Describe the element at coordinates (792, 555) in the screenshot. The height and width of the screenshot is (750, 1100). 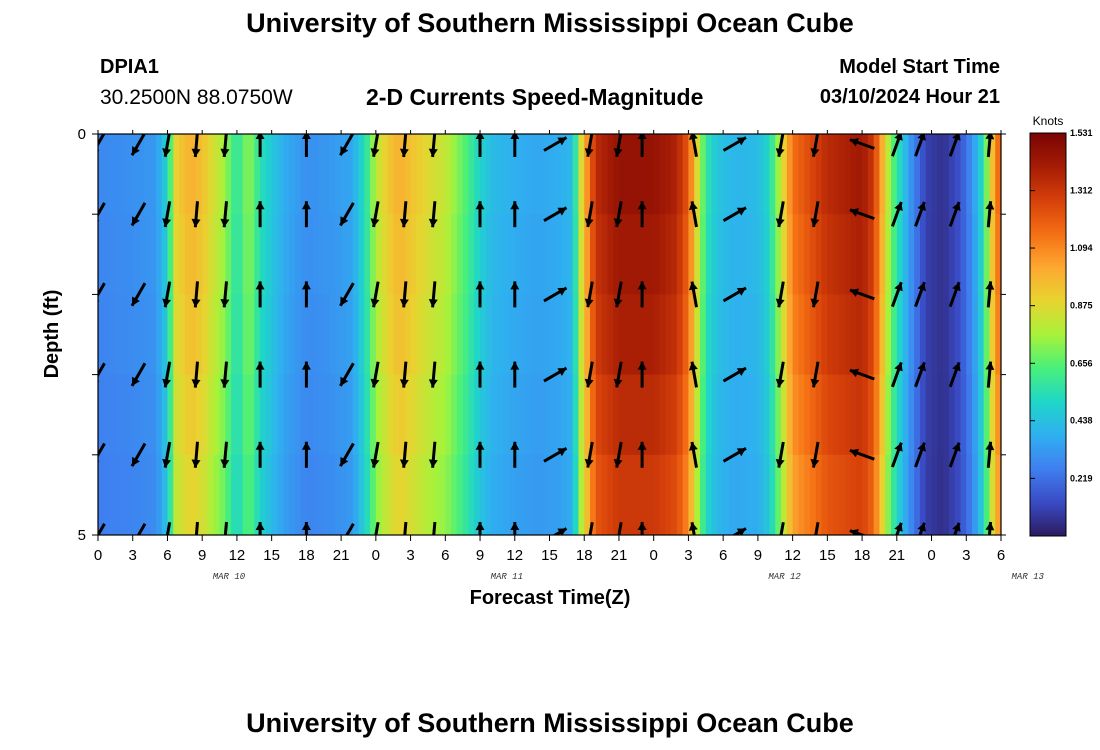
I see `x-tick-label: 12` at that location.